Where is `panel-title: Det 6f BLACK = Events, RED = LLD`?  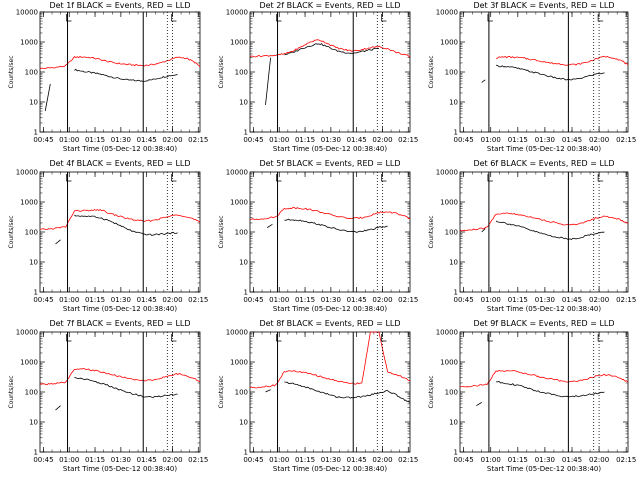 panel-title: Det 6f BLACK = Events, RED = LLD is located at coordinates (543, 163).